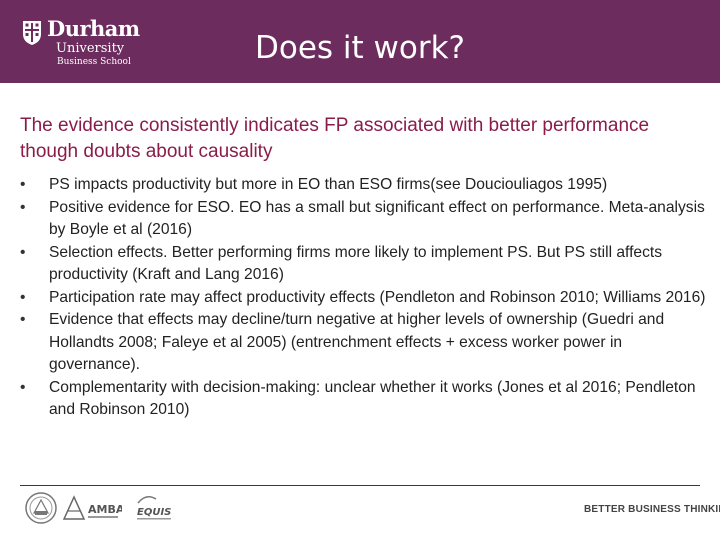 This screenshot has width=720, height=540. Describe the element at coordinates (94, 62) in the screenshot. I see `logo-business-school: Business School` at that location.